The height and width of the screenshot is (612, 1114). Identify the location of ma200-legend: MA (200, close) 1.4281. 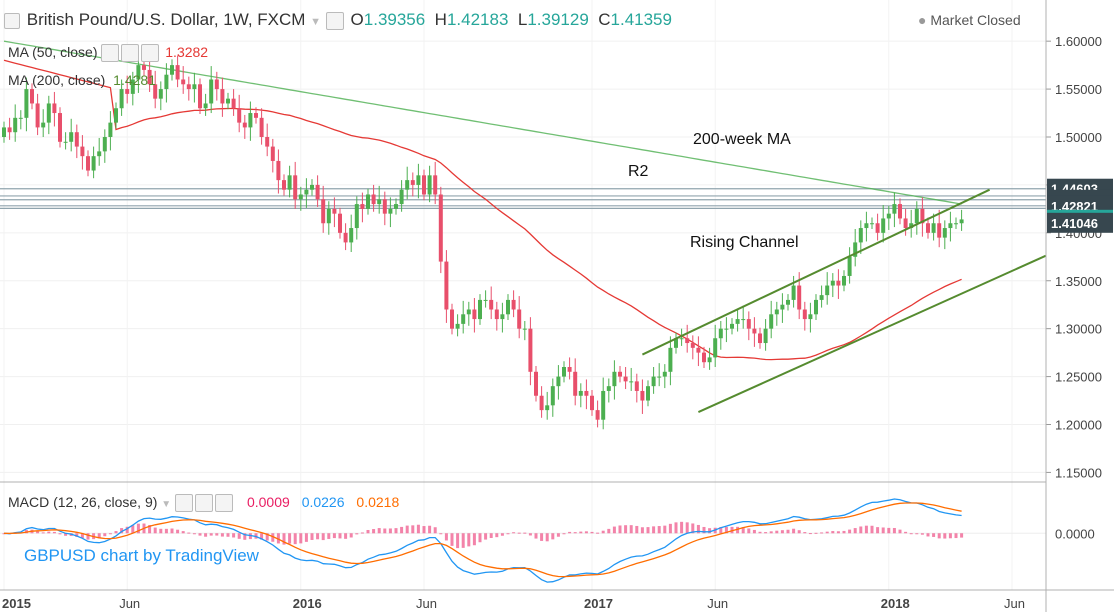
(82, 80).